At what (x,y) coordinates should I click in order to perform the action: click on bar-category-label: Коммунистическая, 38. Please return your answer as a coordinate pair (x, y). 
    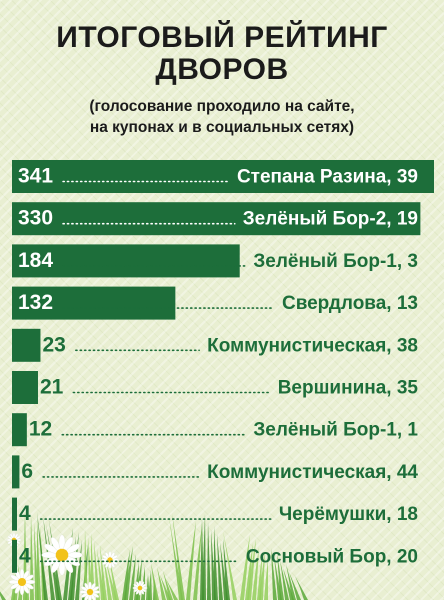
    Looking at the image, I should click on (312, 345).